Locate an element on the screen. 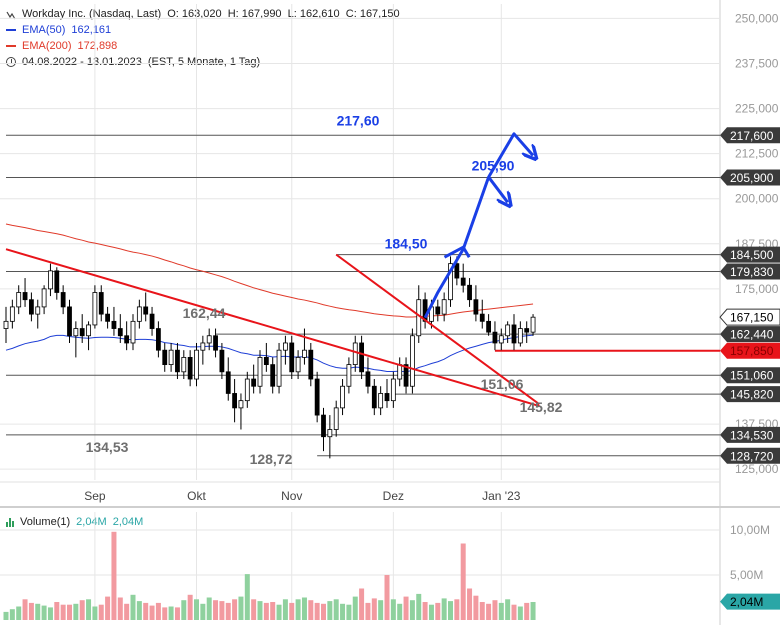 This screenshot has width=780, height=625. ema50-value: 162,161 is located at coordinates (91, 30).